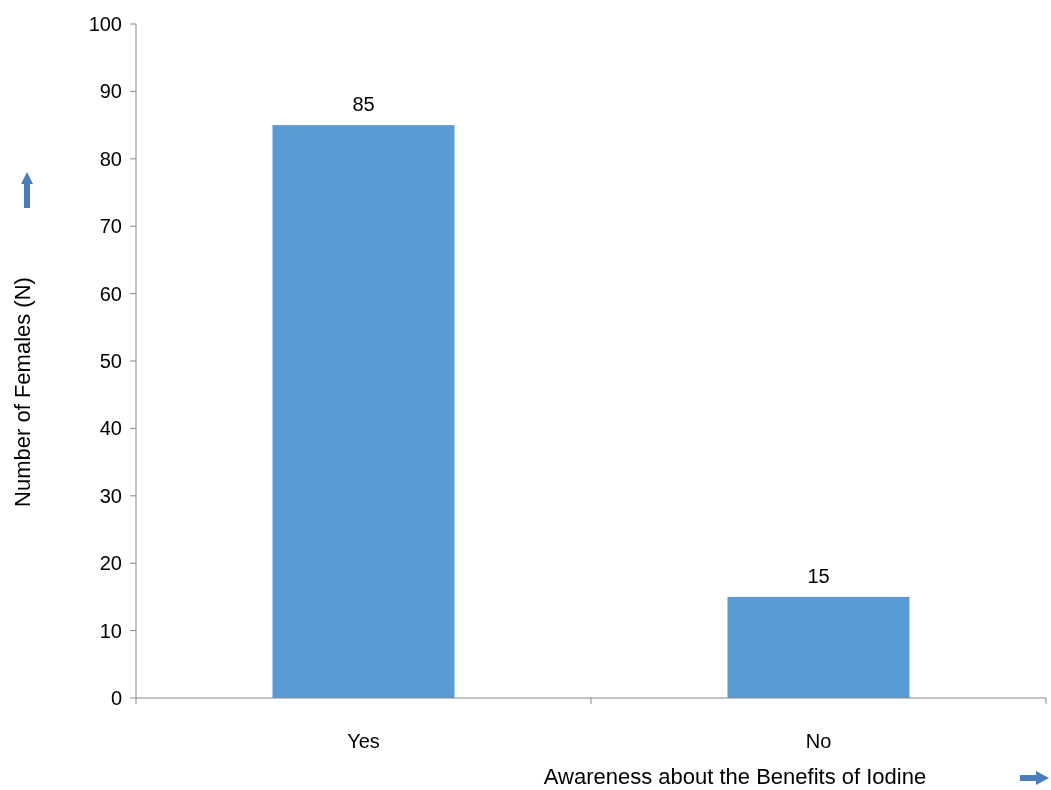  What do you see at coordinates (105, 24) in the screenshot?
I see `y-tick-label: 100` at bounding box center [105, 24].